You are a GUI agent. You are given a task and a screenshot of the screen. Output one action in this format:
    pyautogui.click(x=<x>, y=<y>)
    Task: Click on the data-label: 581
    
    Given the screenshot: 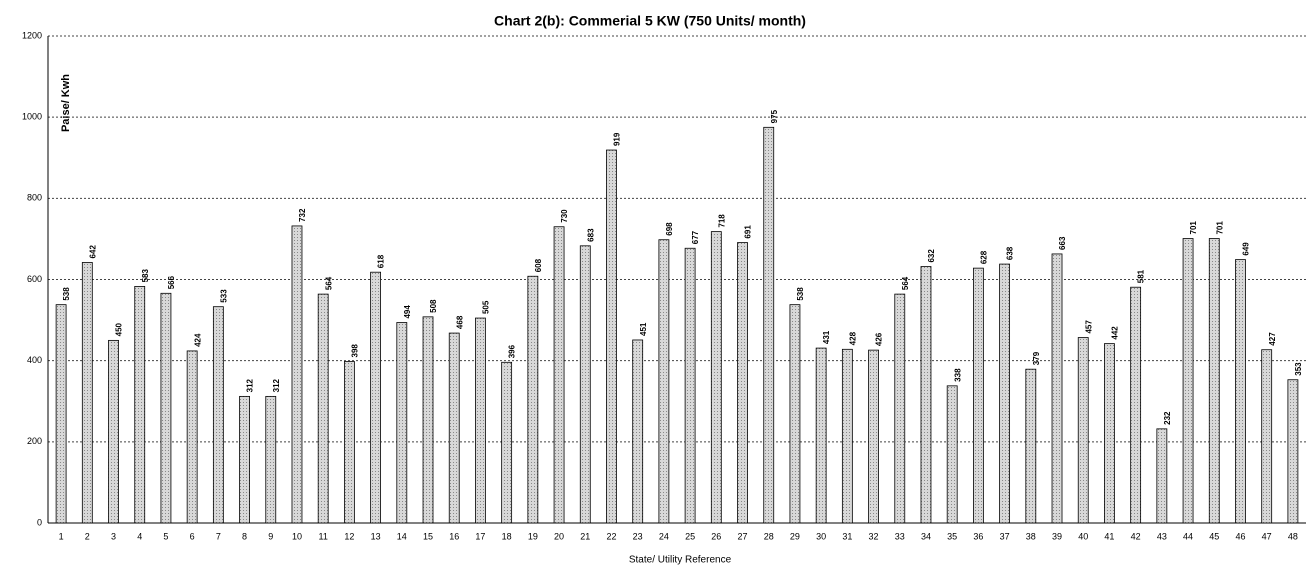 What is the action you would take?
    pyautogui.click(x=1141, y=276)
    